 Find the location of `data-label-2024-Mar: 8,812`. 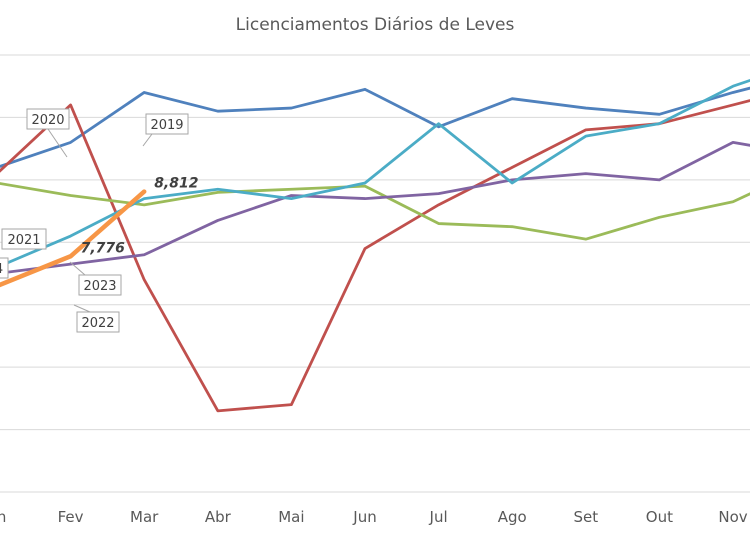

data-label-2024-Mar: 8,812 is located at coordinates (176, 184).